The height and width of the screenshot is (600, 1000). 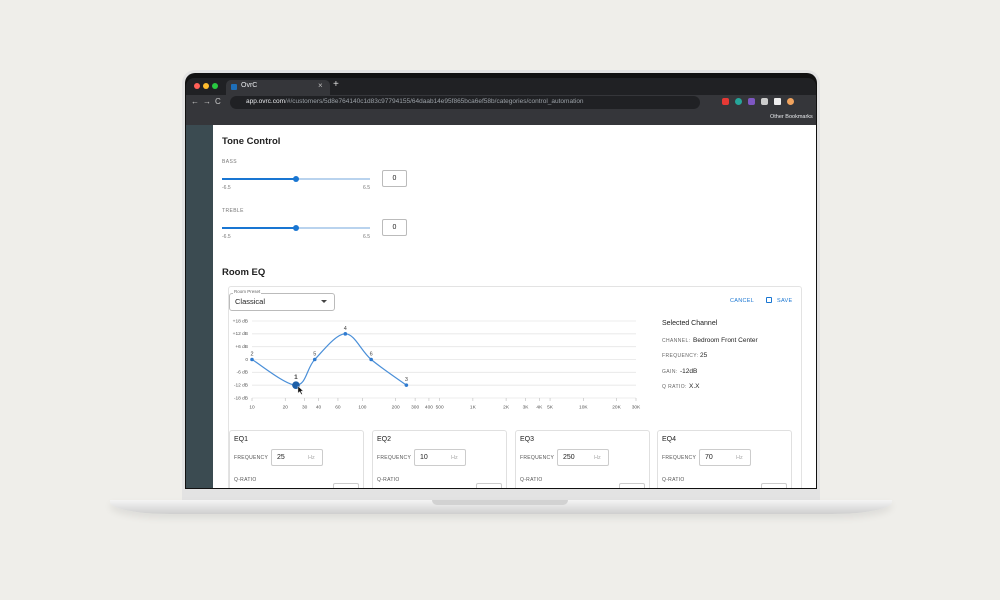 I want to click on tab-close: ×, so click(x=320, y=85).